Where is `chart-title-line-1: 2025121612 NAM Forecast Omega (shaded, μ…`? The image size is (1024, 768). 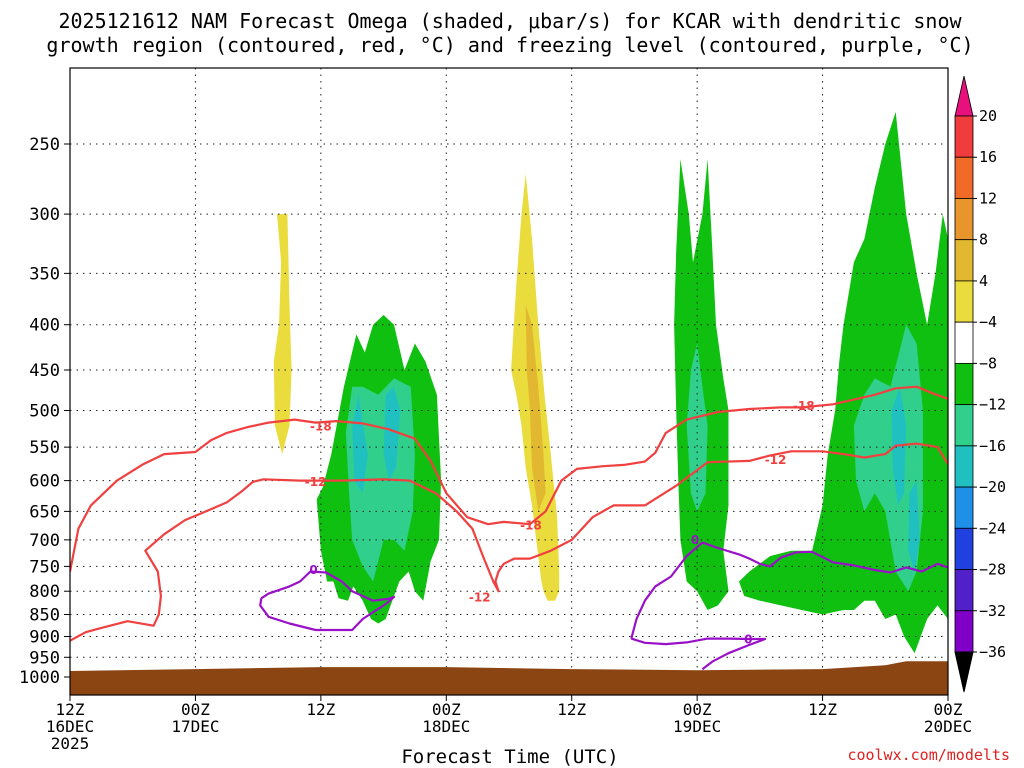
chart-title-line-1: 2025121612 NAM Forecast Omega (shaded, μ… is located at coordinates (510, 21).